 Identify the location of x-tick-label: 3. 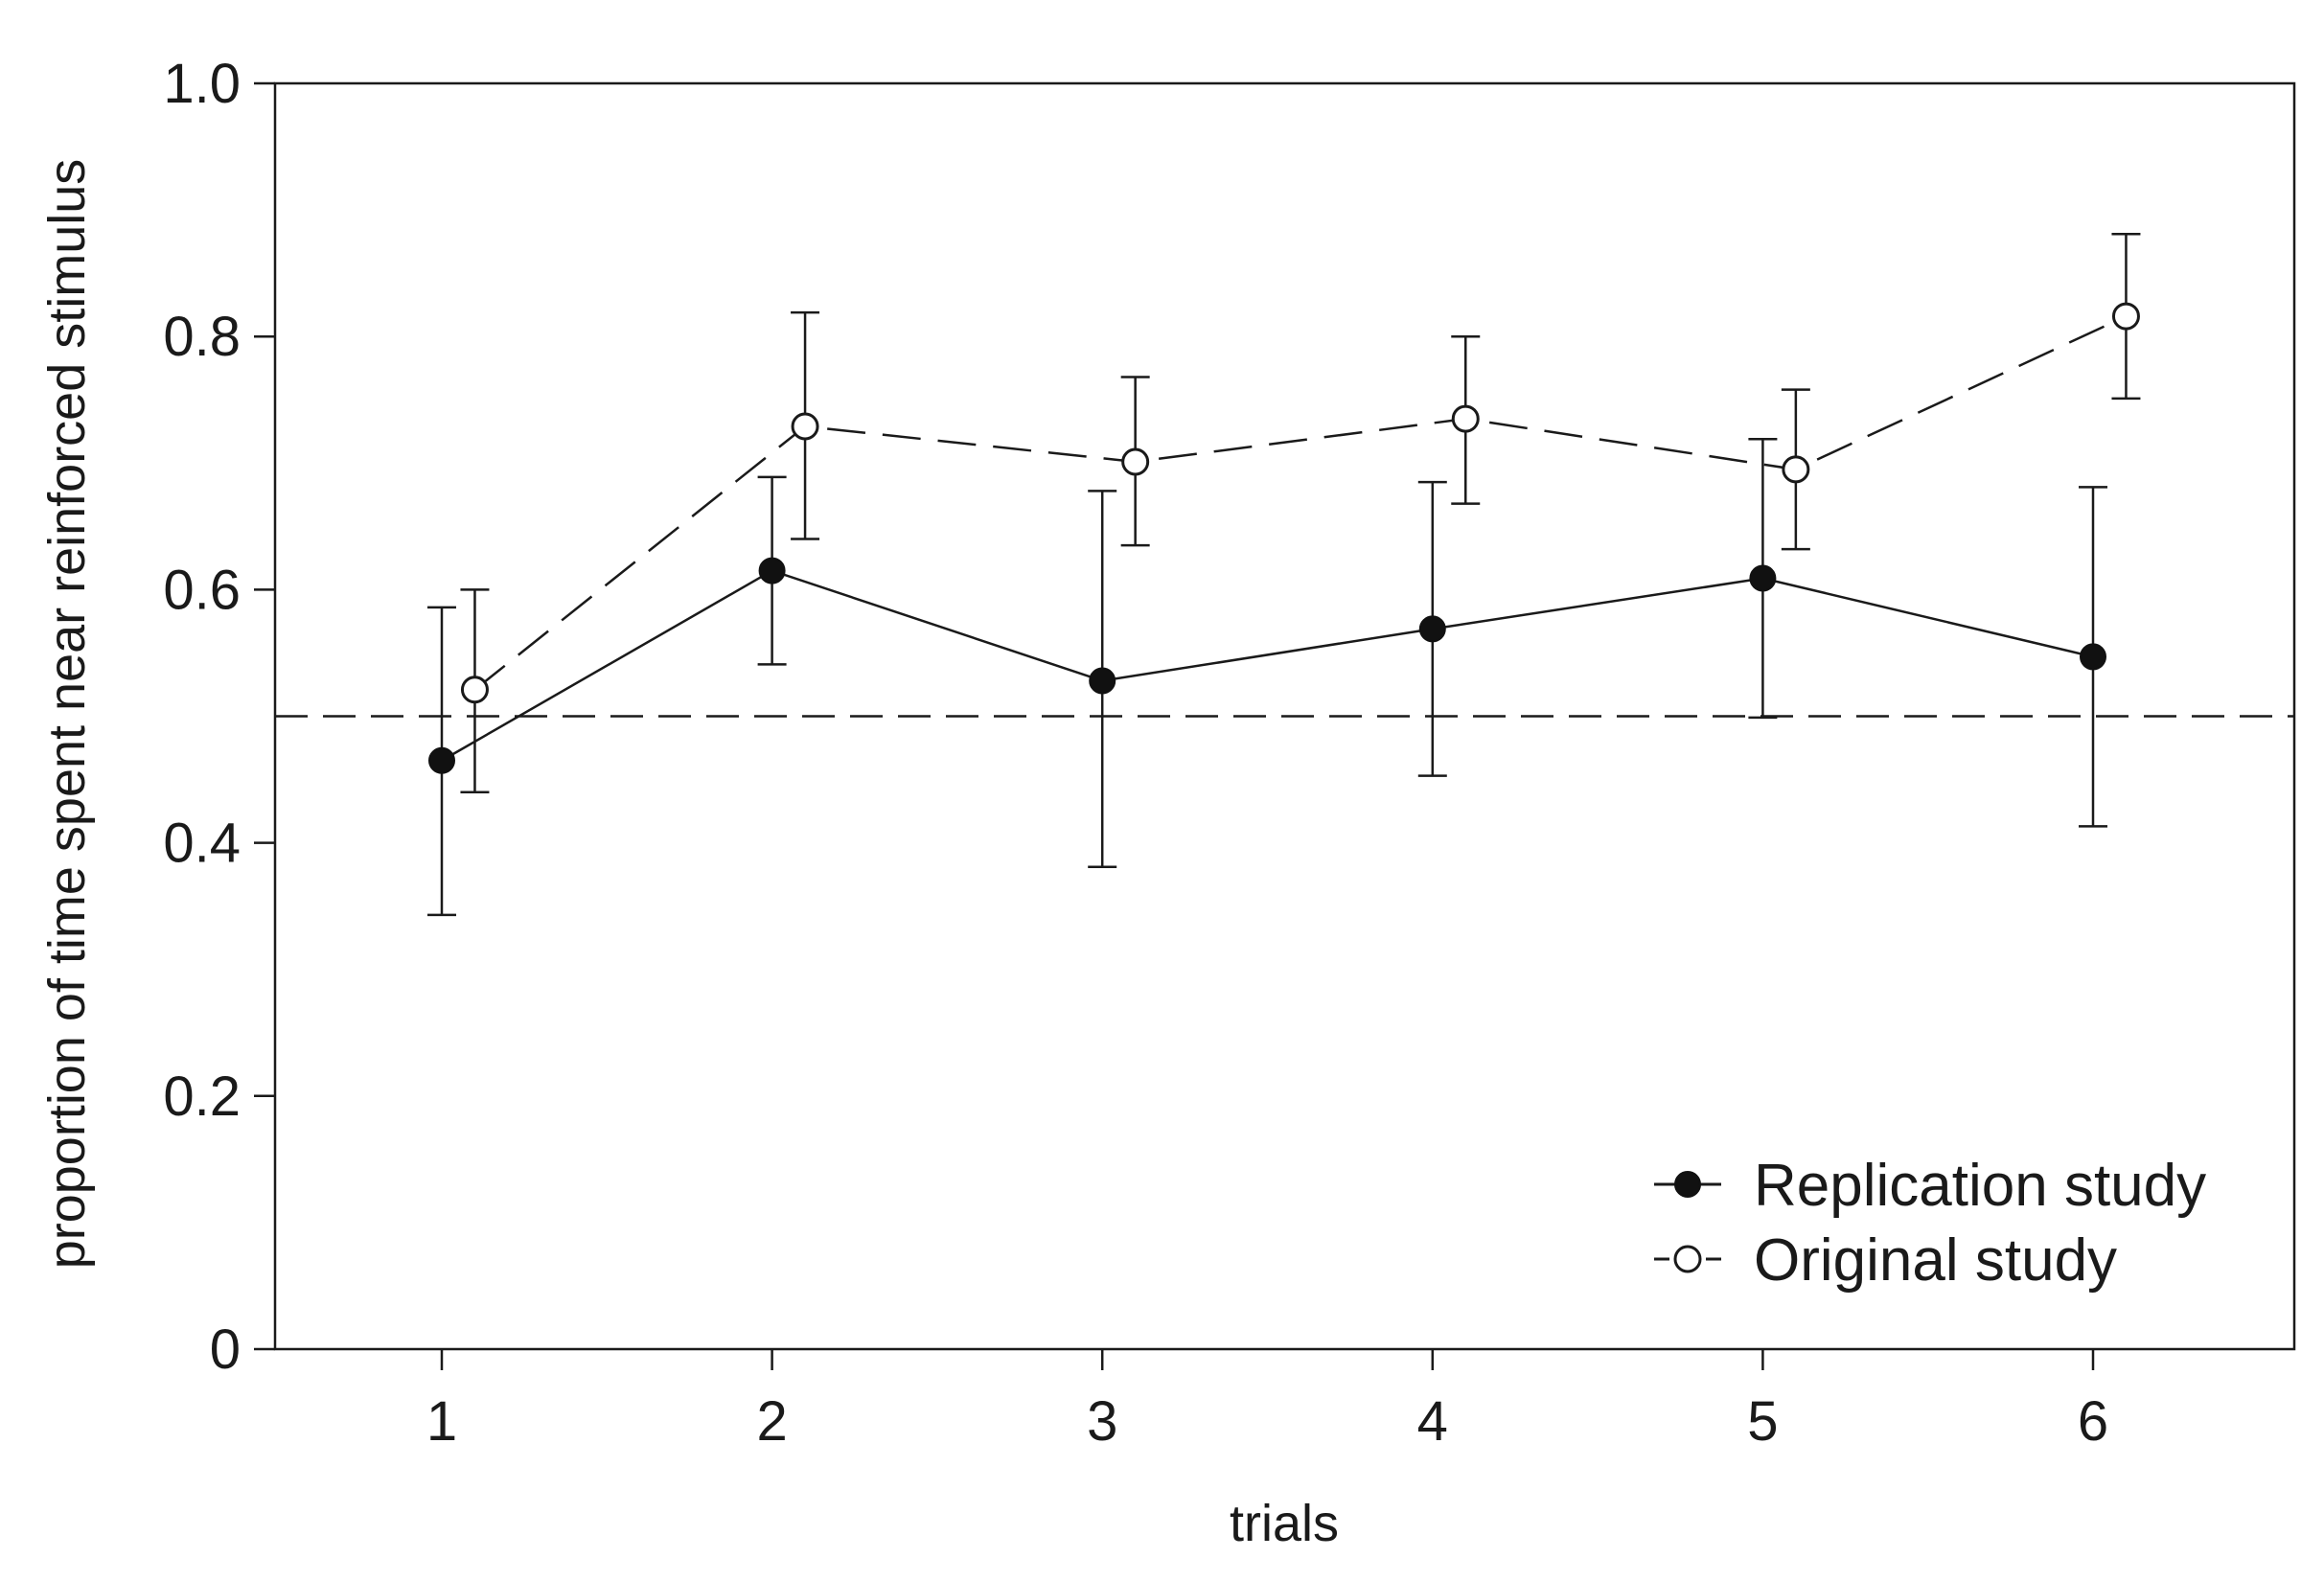
(1102, 1421).